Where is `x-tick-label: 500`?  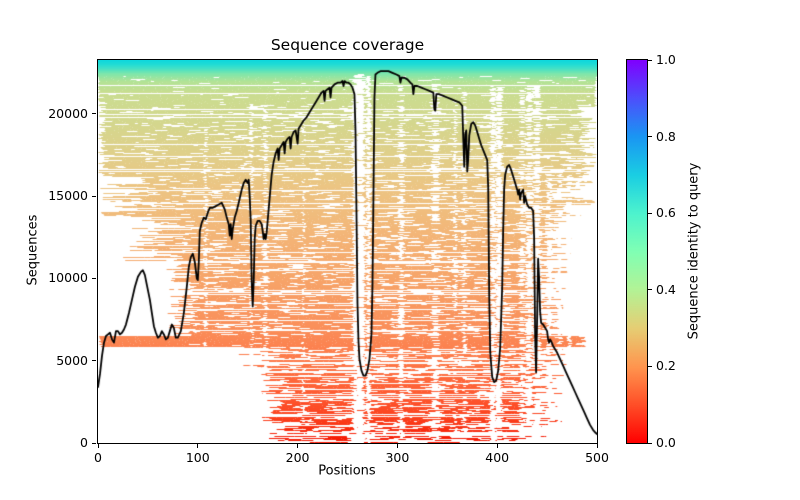 x-tick-label: 500 is located at coordinates (597, 457).